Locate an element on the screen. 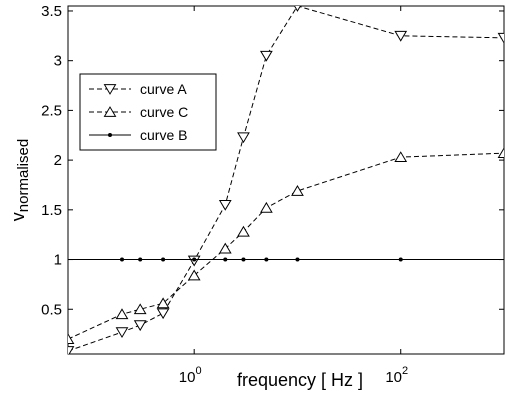 The width and height of the screenshot is (505, 393). x-axis-label: frequency [ Hz ] is located at coordinates (300, 380).